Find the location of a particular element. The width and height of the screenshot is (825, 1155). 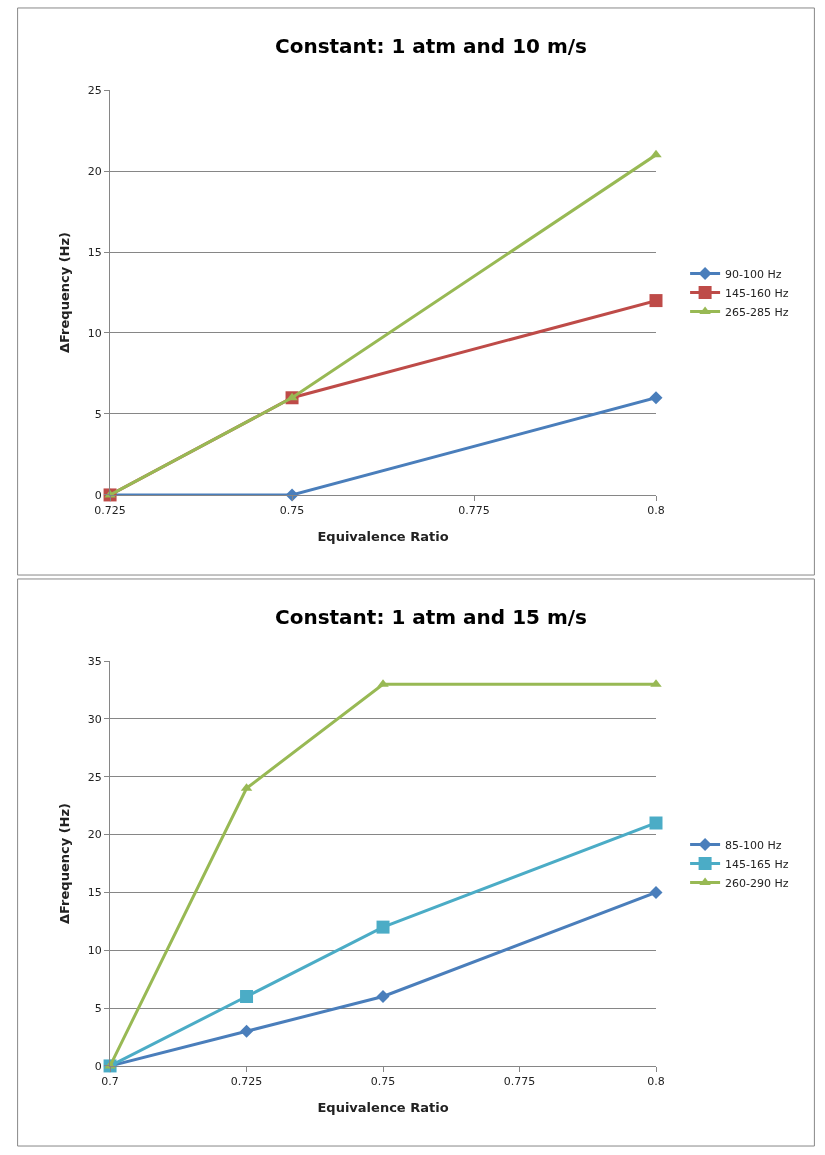

legend-label: 90-100 Hz is located at coordinates (753, 274).